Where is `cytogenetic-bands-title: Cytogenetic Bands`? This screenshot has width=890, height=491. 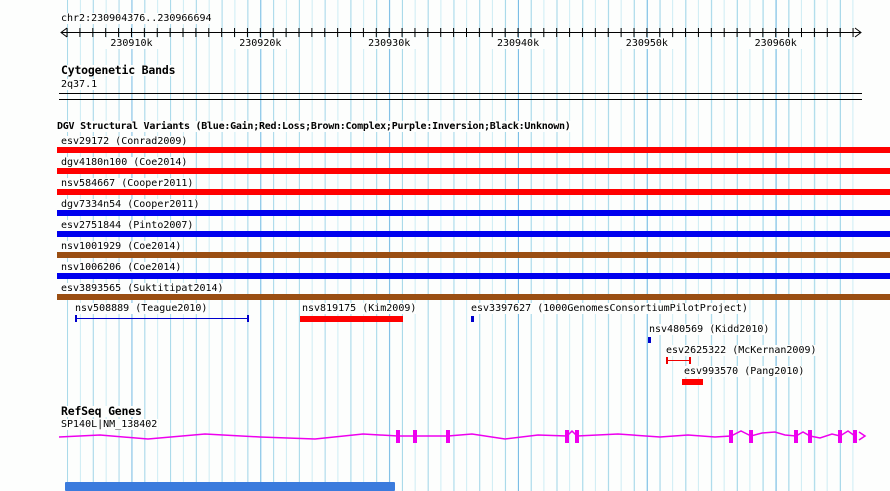
cytogenetic-bands-title: Cytogenetic Bands is located at coordinates (118, 70).